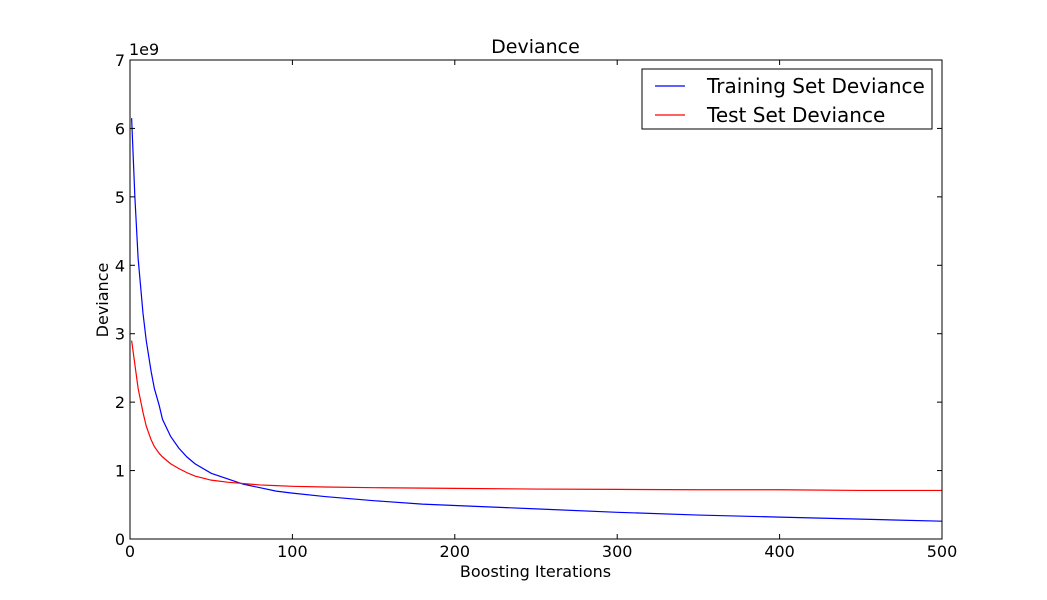  Describe the element at coordinates (144, 49) in the screenshot. I see `y-axis-multiplier: 1e9` at that location.